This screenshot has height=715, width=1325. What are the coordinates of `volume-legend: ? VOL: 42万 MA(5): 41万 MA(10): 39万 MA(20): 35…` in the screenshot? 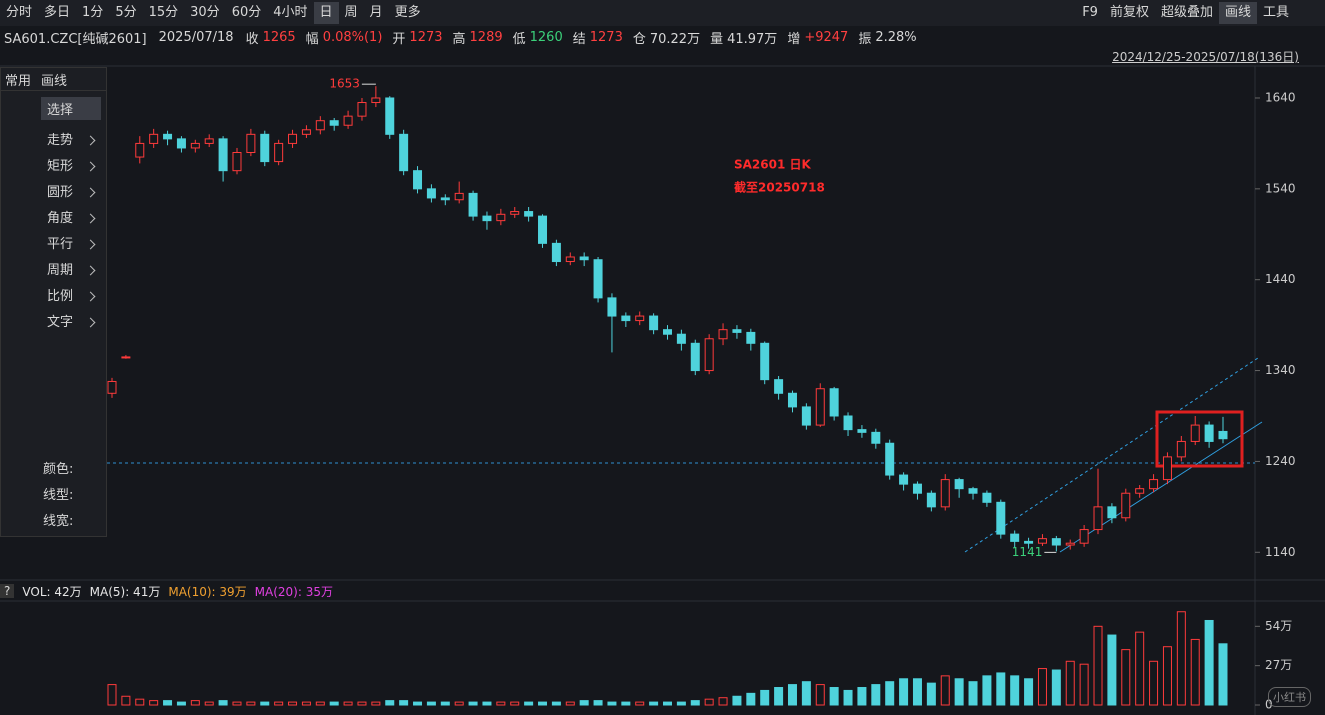 It's located at (166, 591).